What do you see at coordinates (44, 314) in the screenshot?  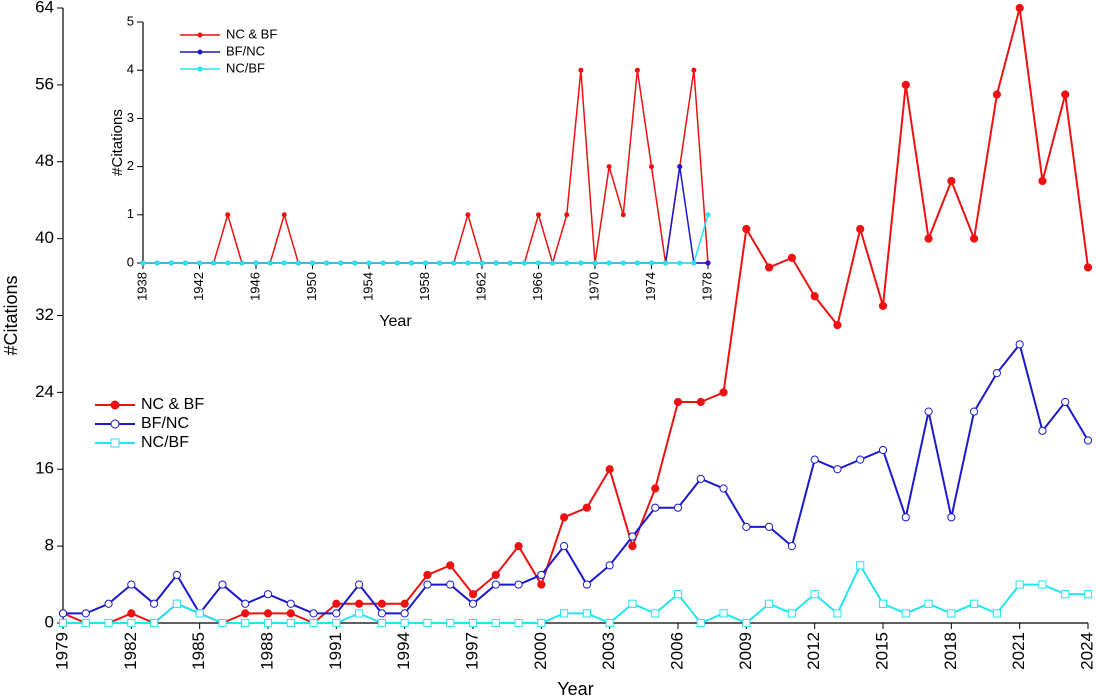 I see `y-tick-label: 32` at bounding box center [44, 314].